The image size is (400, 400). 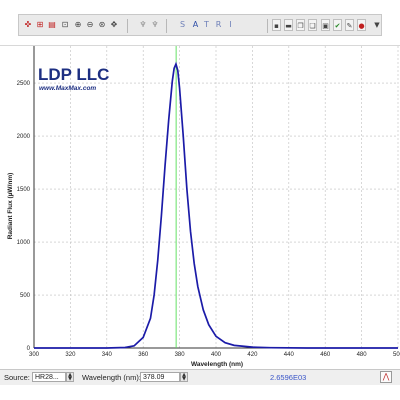 What do you see at coordinates (111, 377) in the screenshot?
I see `wavelength-label: Wavelength (nm):` at bounding box center [111, 377].